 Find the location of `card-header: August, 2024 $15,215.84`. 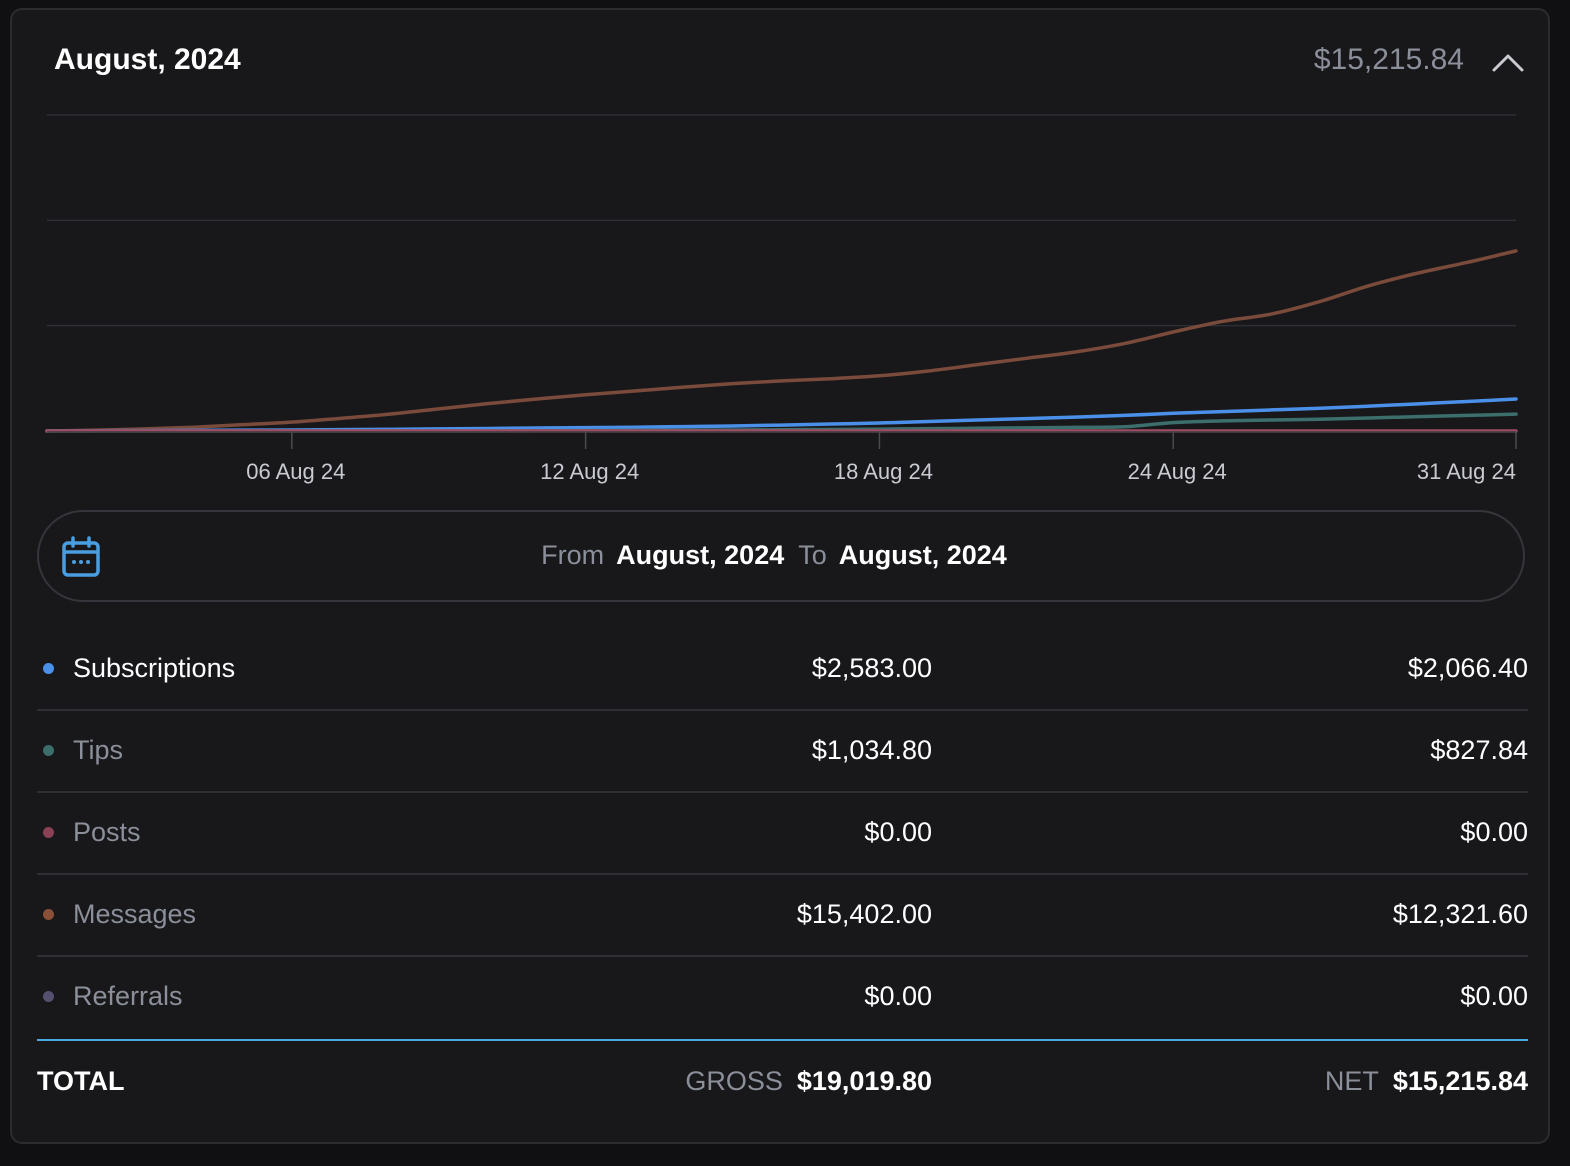

card-header: August, 2024 $15,215.84 is located at coordinates (780, 62).